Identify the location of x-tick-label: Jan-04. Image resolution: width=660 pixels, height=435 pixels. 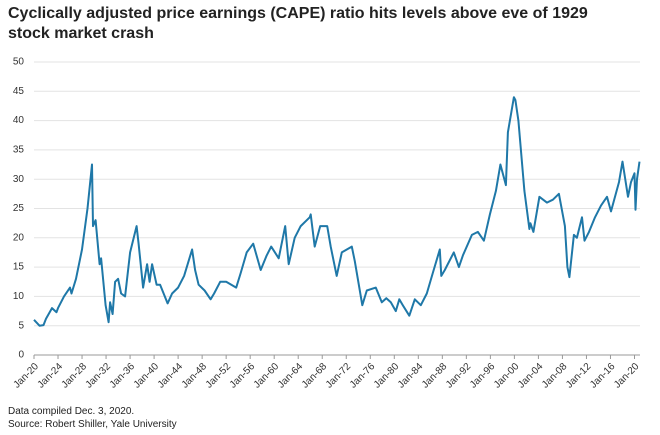
(531, 376).